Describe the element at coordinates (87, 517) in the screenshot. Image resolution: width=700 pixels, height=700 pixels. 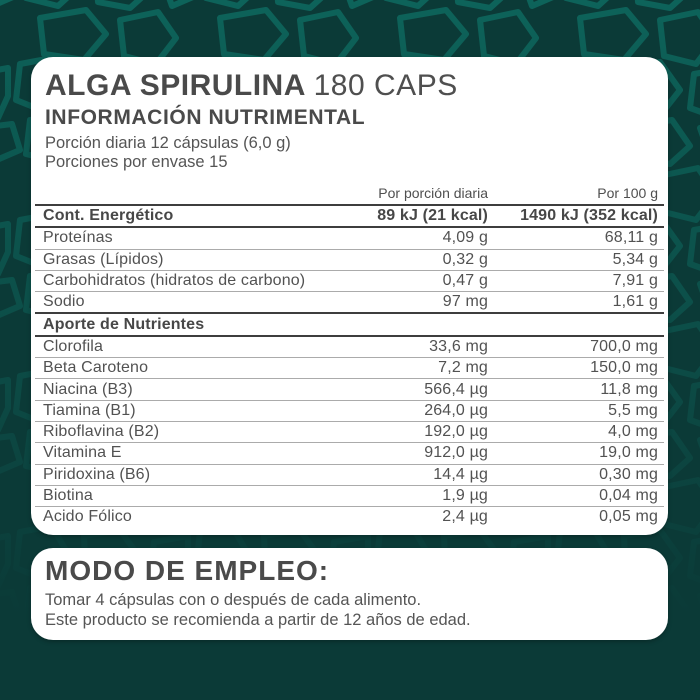
I see `row-label: Acido Fólico` at that location.